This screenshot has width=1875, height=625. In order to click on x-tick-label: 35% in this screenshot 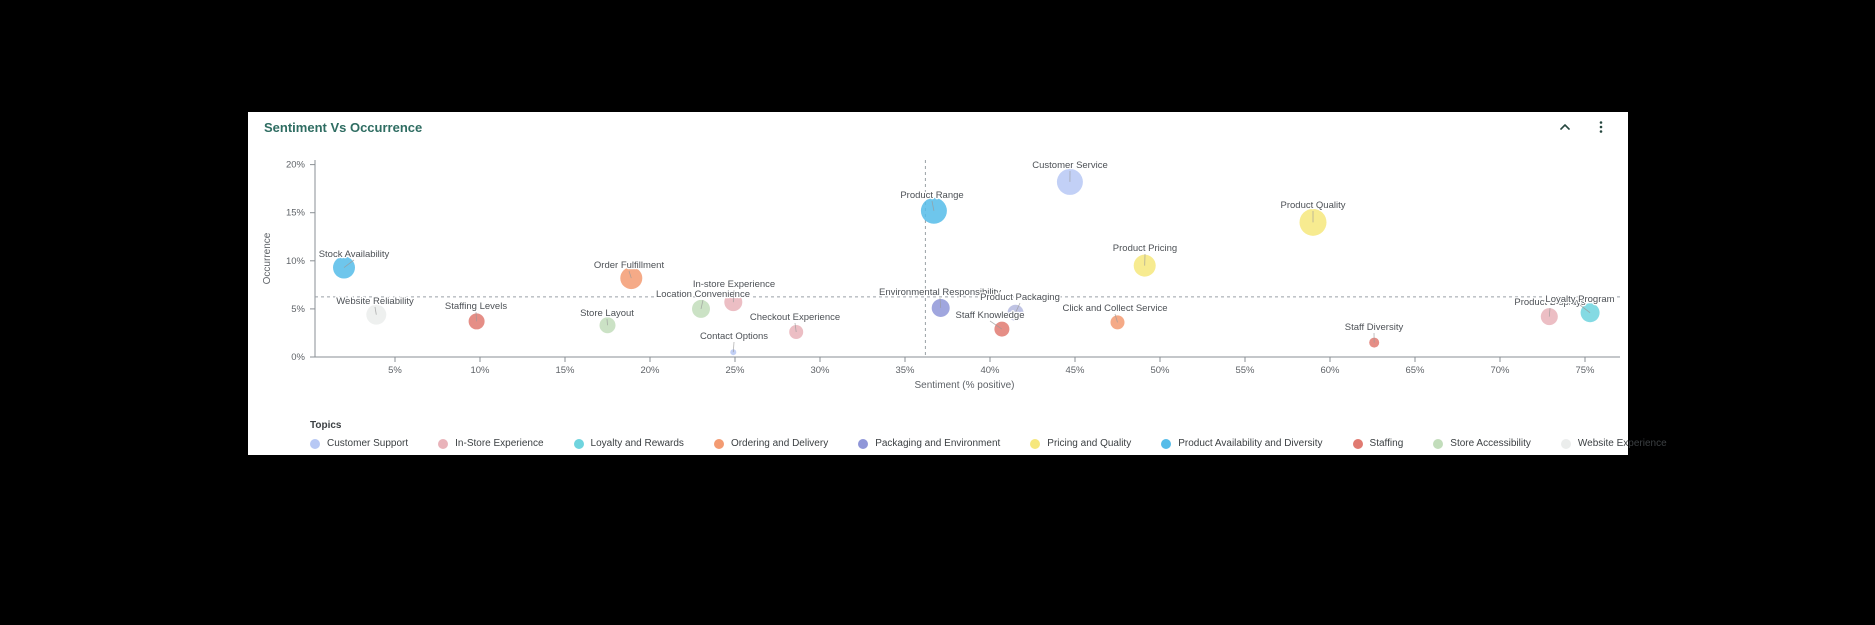, I will do `click(905, 370)`.